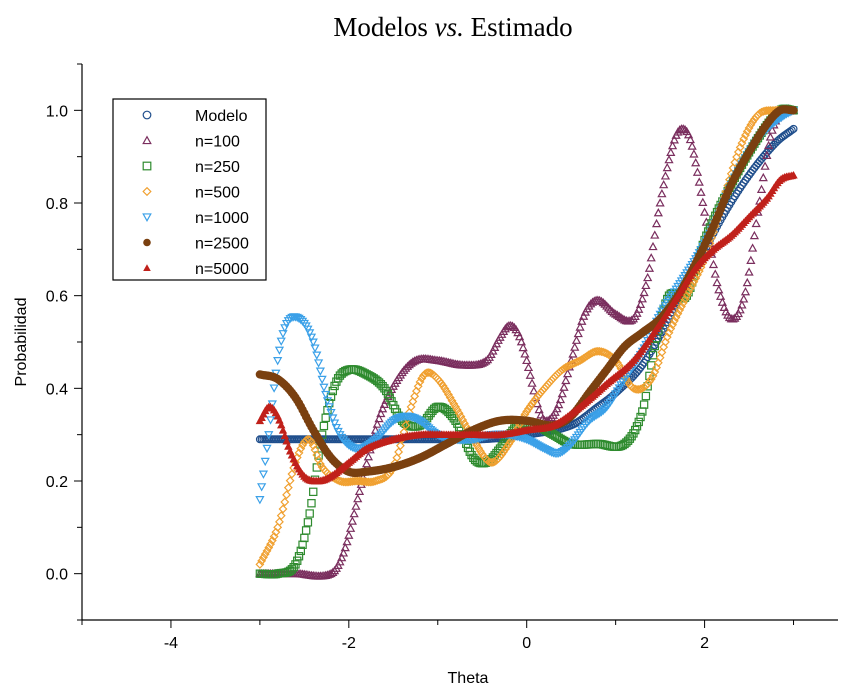 The height and width of the screenshot is (690, 847). I want to click on x-tick-label: 0, so click(526, 643).